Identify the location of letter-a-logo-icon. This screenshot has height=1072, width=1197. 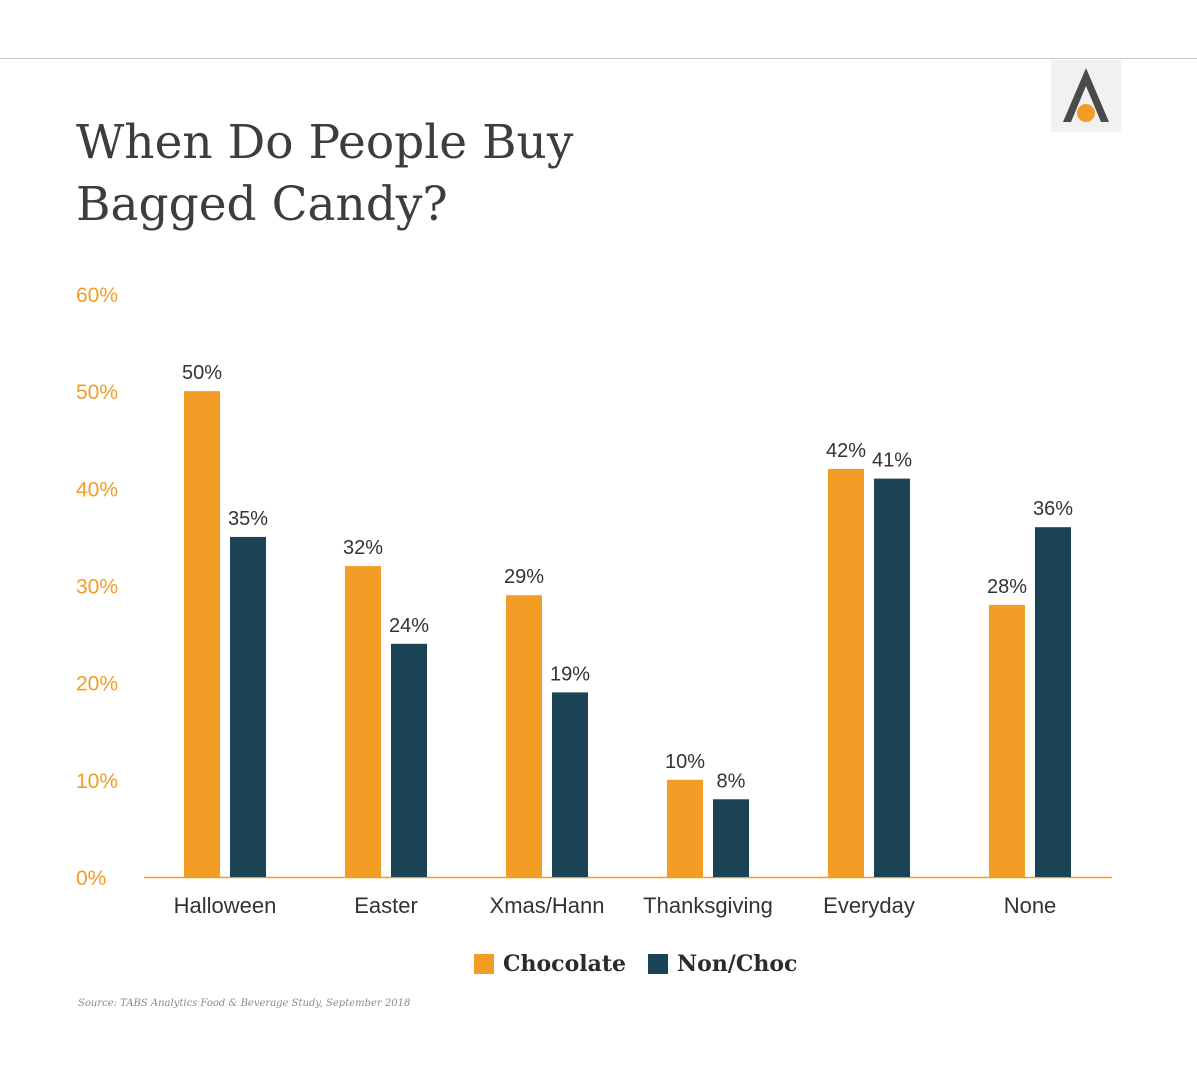
(1086, 95).